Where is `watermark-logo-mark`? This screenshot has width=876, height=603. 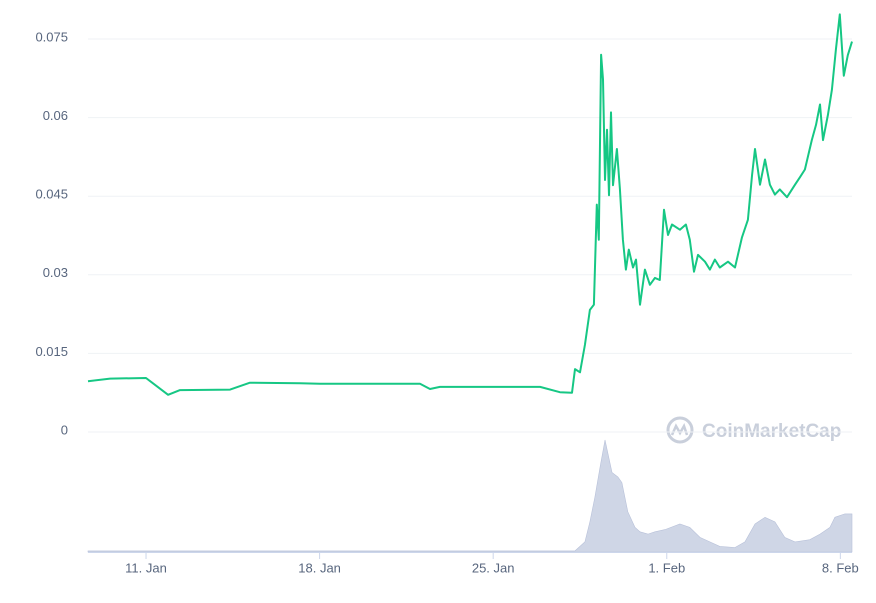 watermark-logo-mark is located at coordinates (679, 429).